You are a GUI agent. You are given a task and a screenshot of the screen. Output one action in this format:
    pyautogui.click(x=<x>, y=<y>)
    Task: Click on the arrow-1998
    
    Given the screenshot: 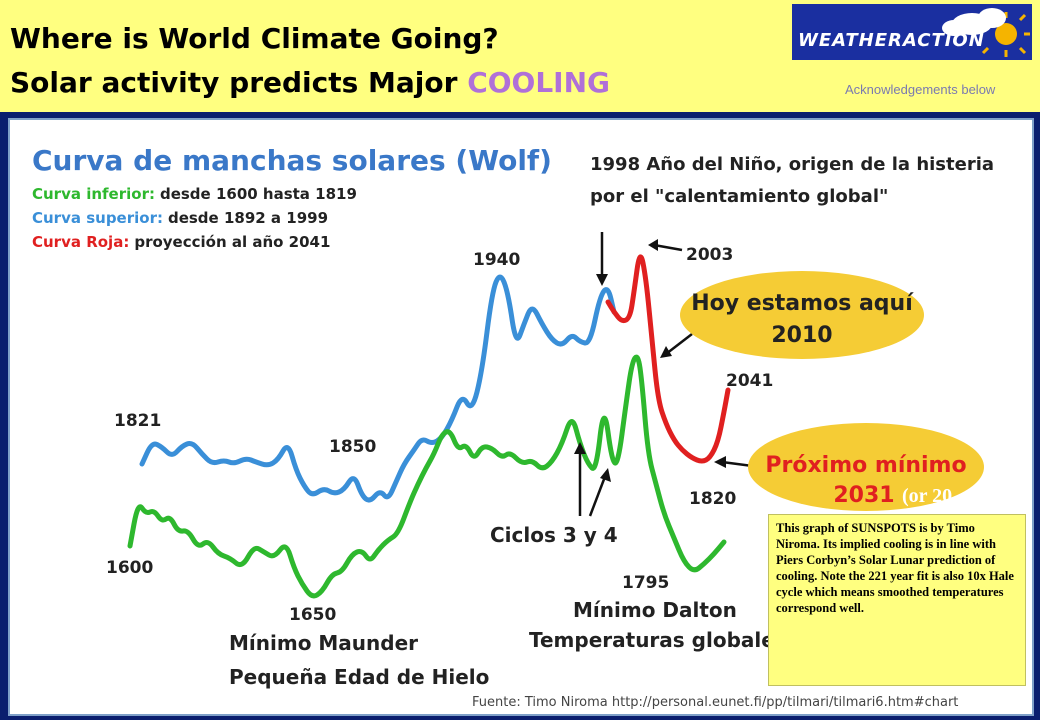 What is the action you would take?
    pyautogui.click(x=602, y=259)
    